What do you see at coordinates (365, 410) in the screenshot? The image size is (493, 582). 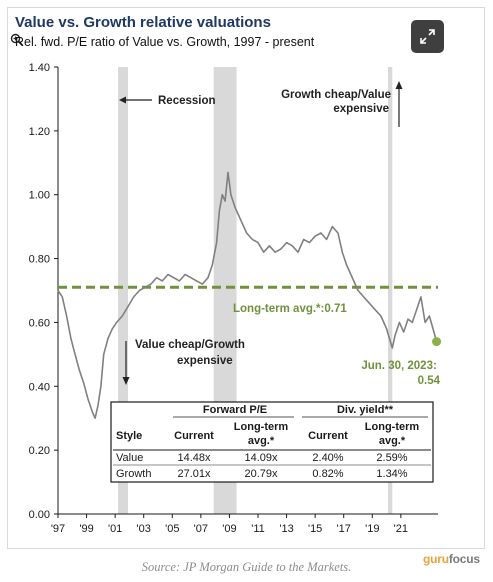 I see `table-group-header: Div. yield**` at bounding box center [365, 410].